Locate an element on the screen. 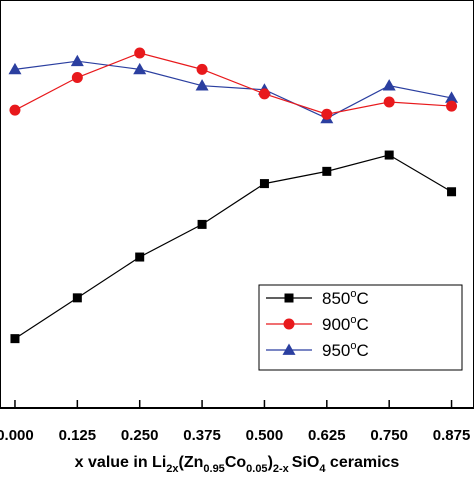 The image size is (474, 479). legend-label: 900oC is located at coordinates (345, 324).